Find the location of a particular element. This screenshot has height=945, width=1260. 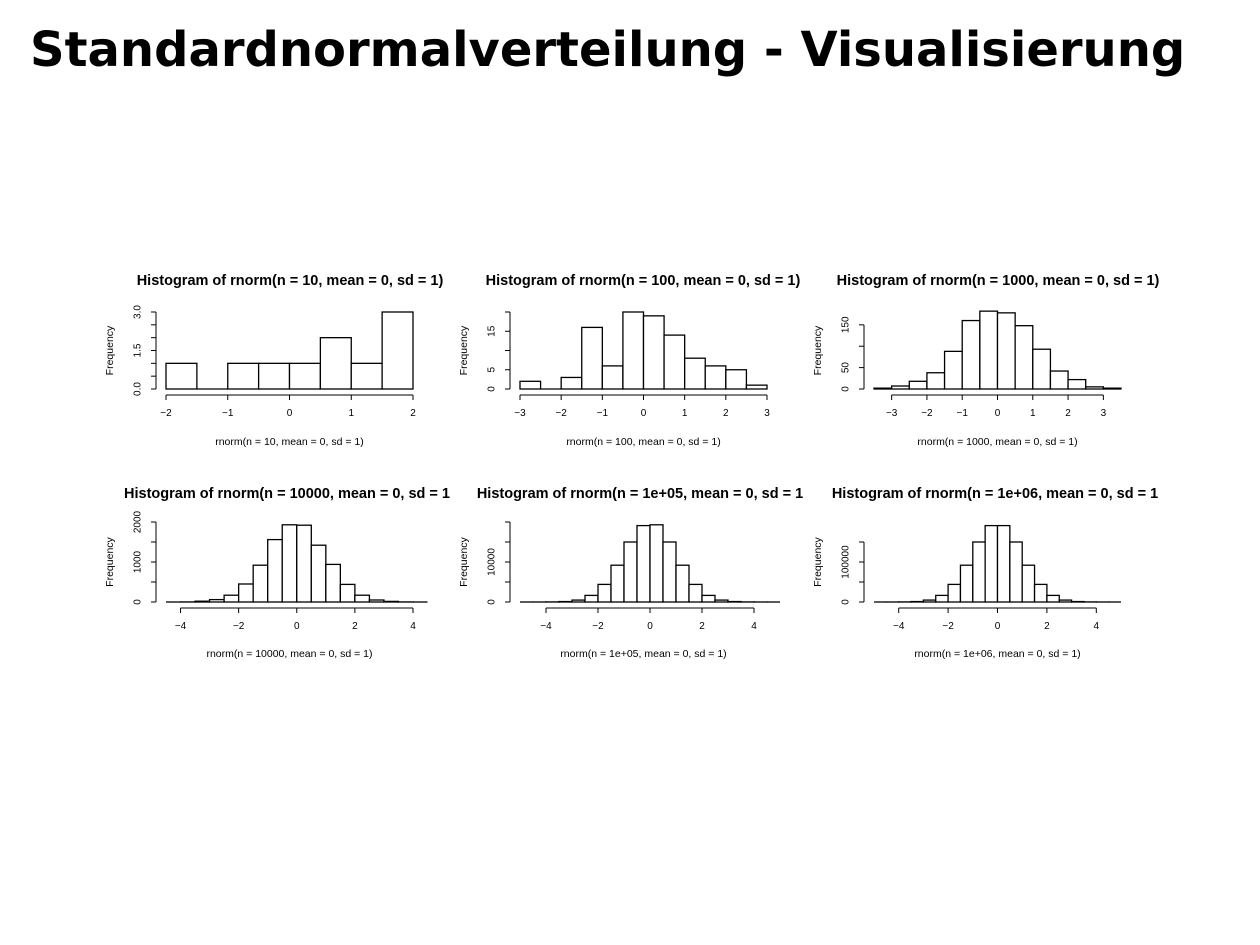

y-tick-label: 100000 is located at coordinates (846, 562).